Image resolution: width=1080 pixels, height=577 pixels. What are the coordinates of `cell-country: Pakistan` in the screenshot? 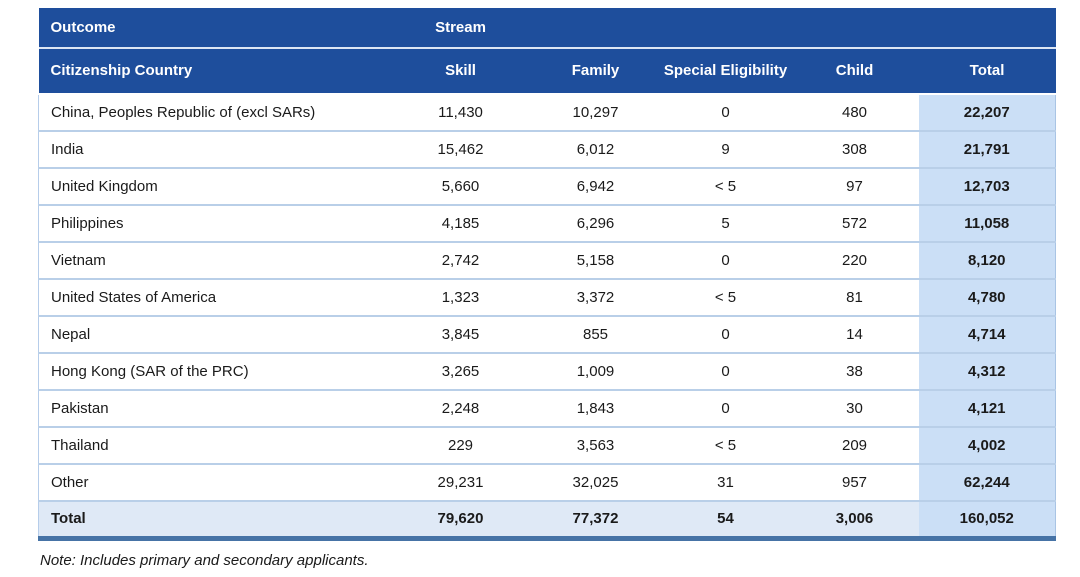 It's located at (214, 408).